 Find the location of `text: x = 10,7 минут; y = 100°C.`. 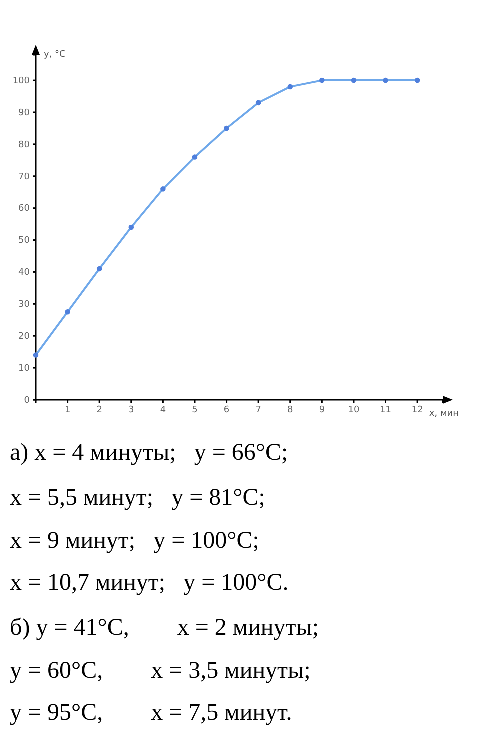

text: x = 10,7 минут; y = 100°C. is located at coordinates (149, 583).